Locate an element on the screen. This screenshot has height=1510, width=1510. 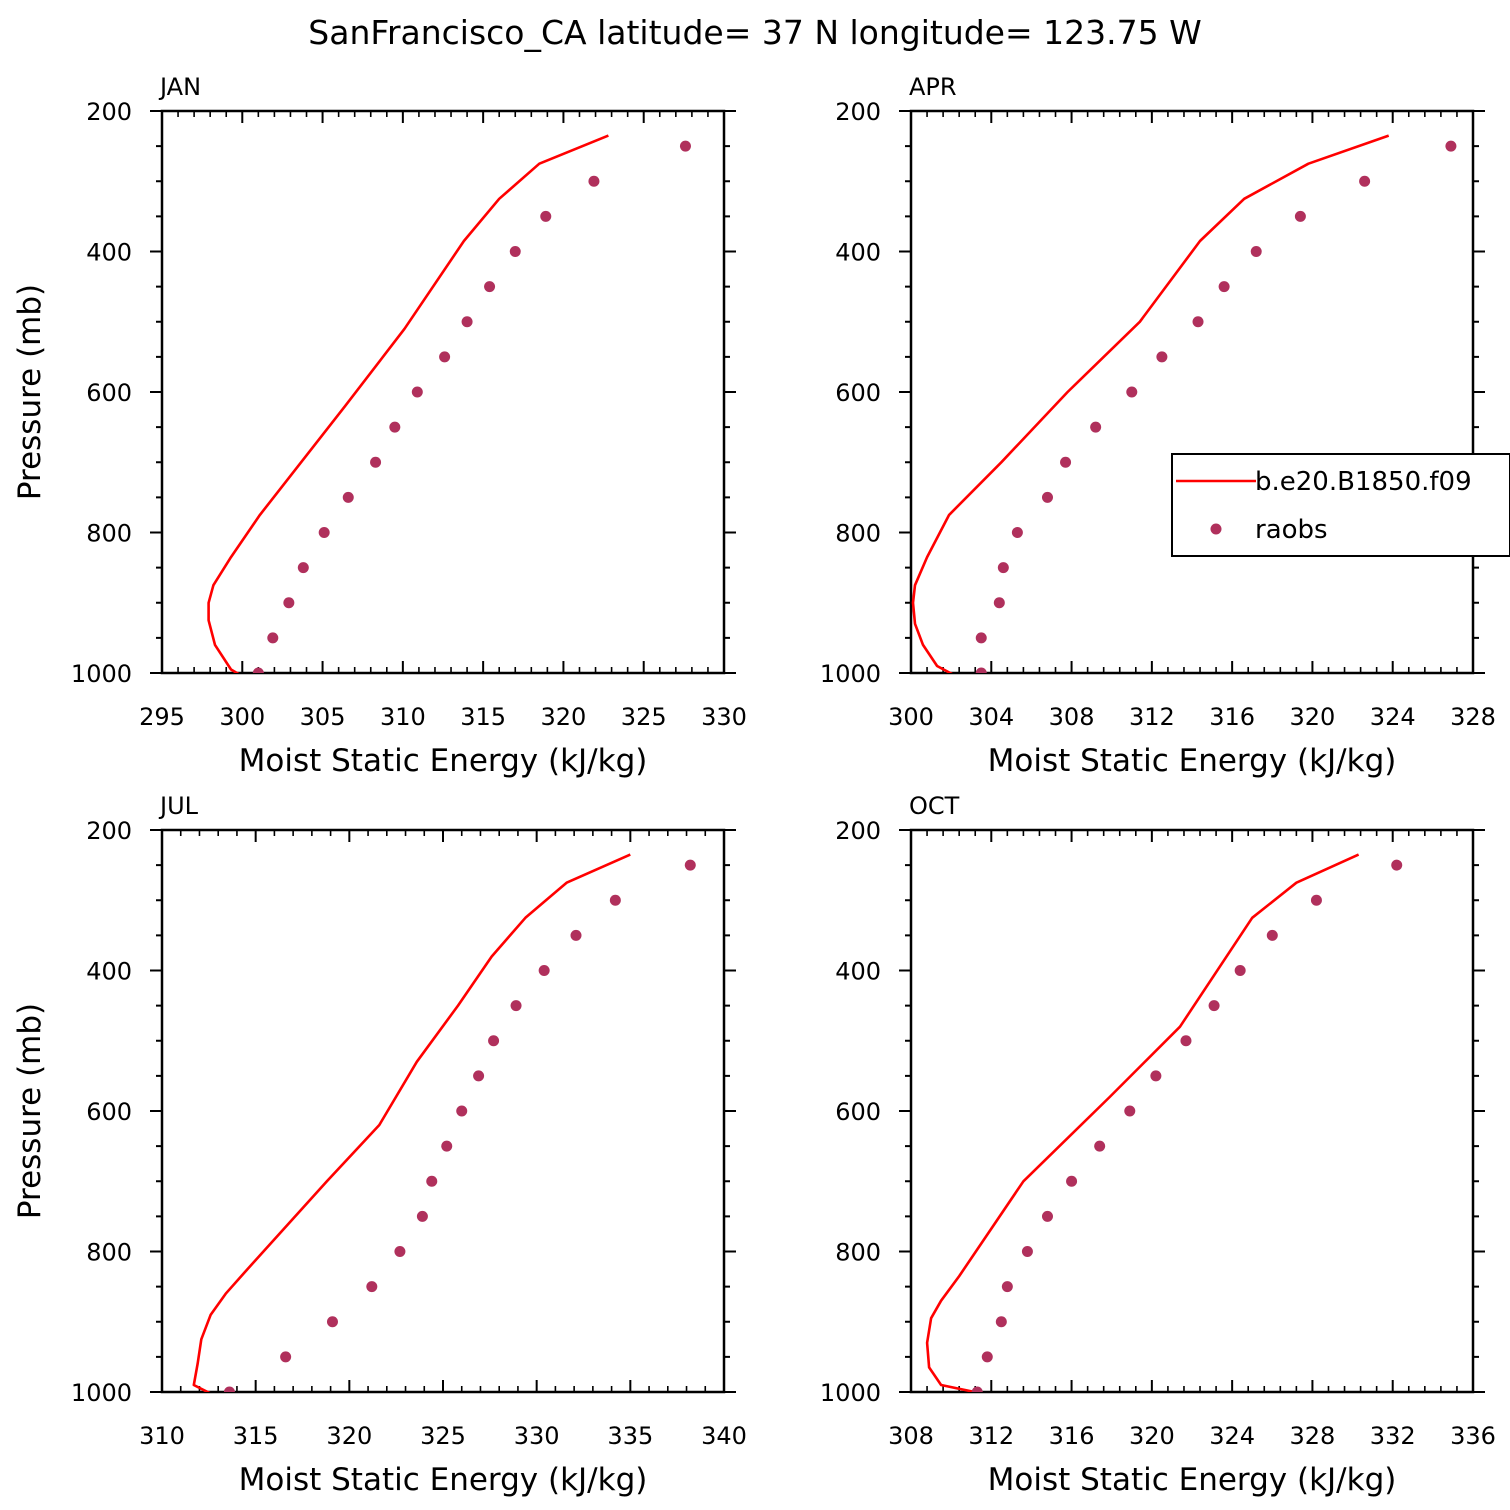
y-tick-label: 800 is located at coordinates (858, 534).